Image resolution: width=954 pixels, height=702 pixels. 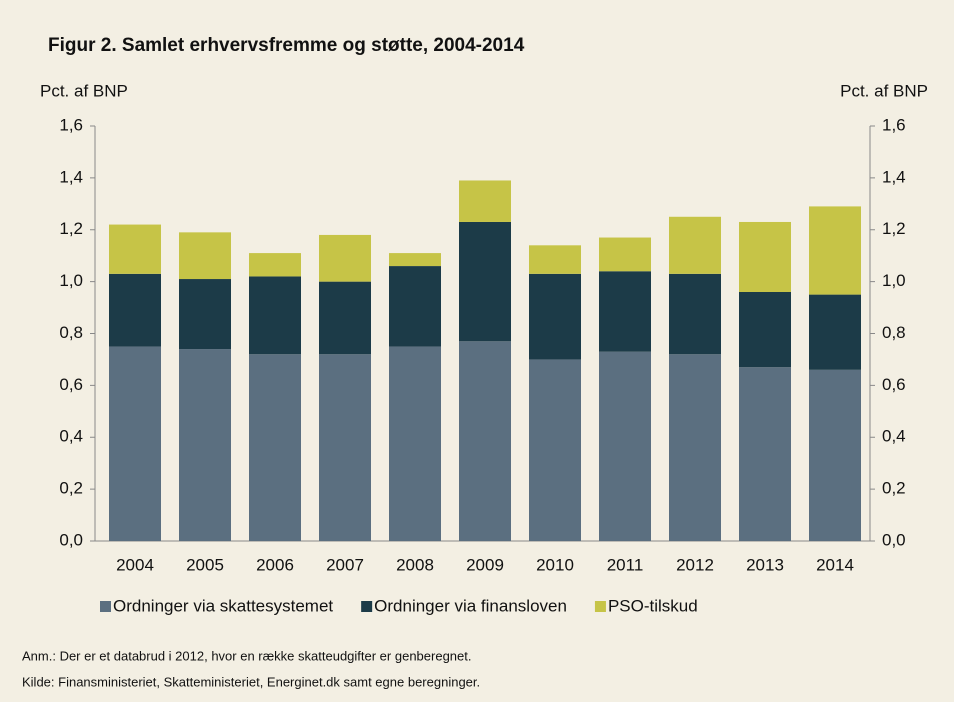 I want to click on x-tick-label: 2012, so click(x=695, y=564).